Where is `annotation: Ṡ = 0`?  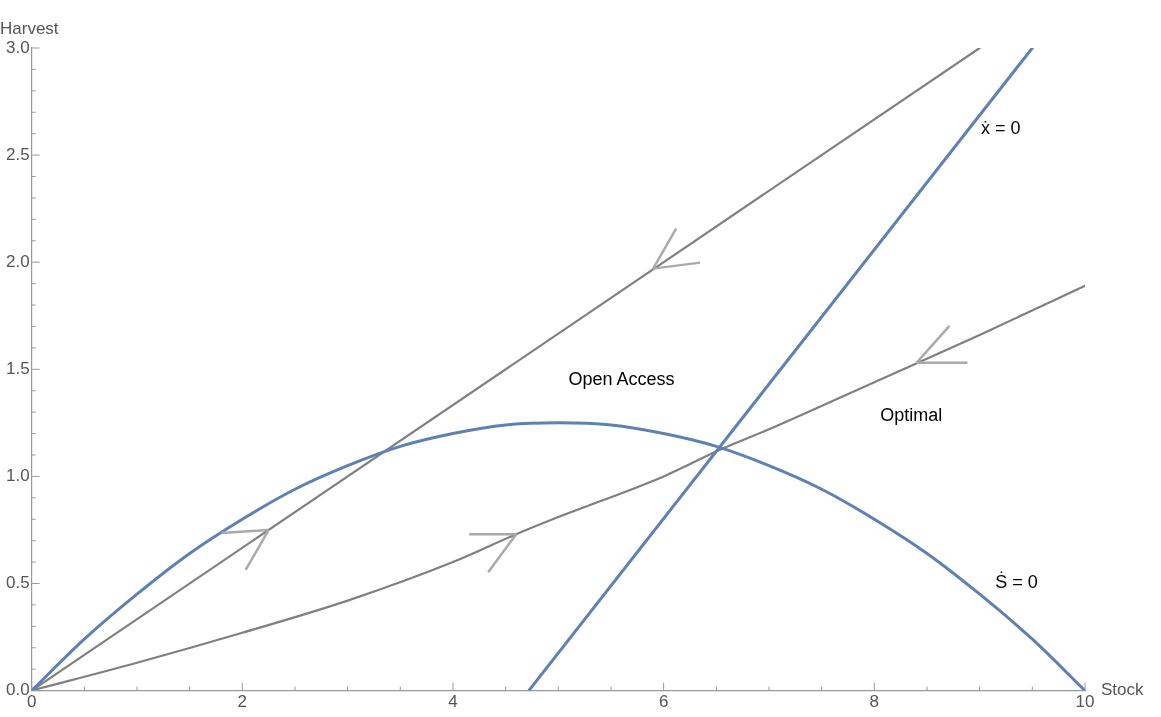 annotation: Ṡ = 0 is located at coordinates (1016, 582).